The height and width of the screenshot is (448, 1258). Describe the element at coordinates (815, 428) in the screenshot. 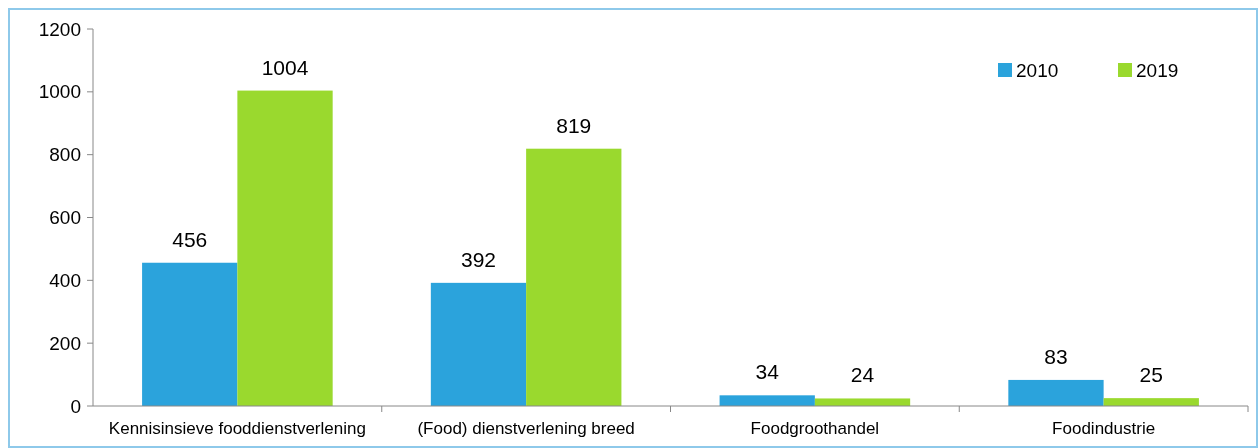

I see `x-tick-label: Foodgroothandel` at that location.